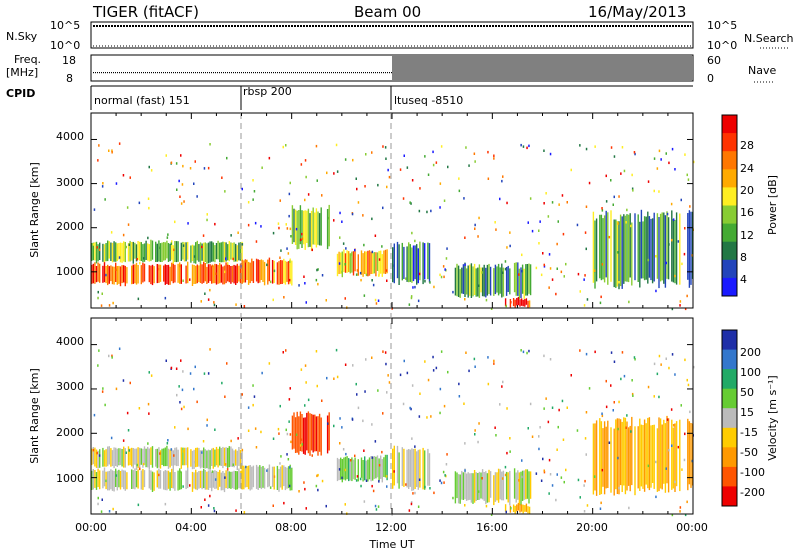  I want to click on xtick-4: 16:00, so click(492, 527).